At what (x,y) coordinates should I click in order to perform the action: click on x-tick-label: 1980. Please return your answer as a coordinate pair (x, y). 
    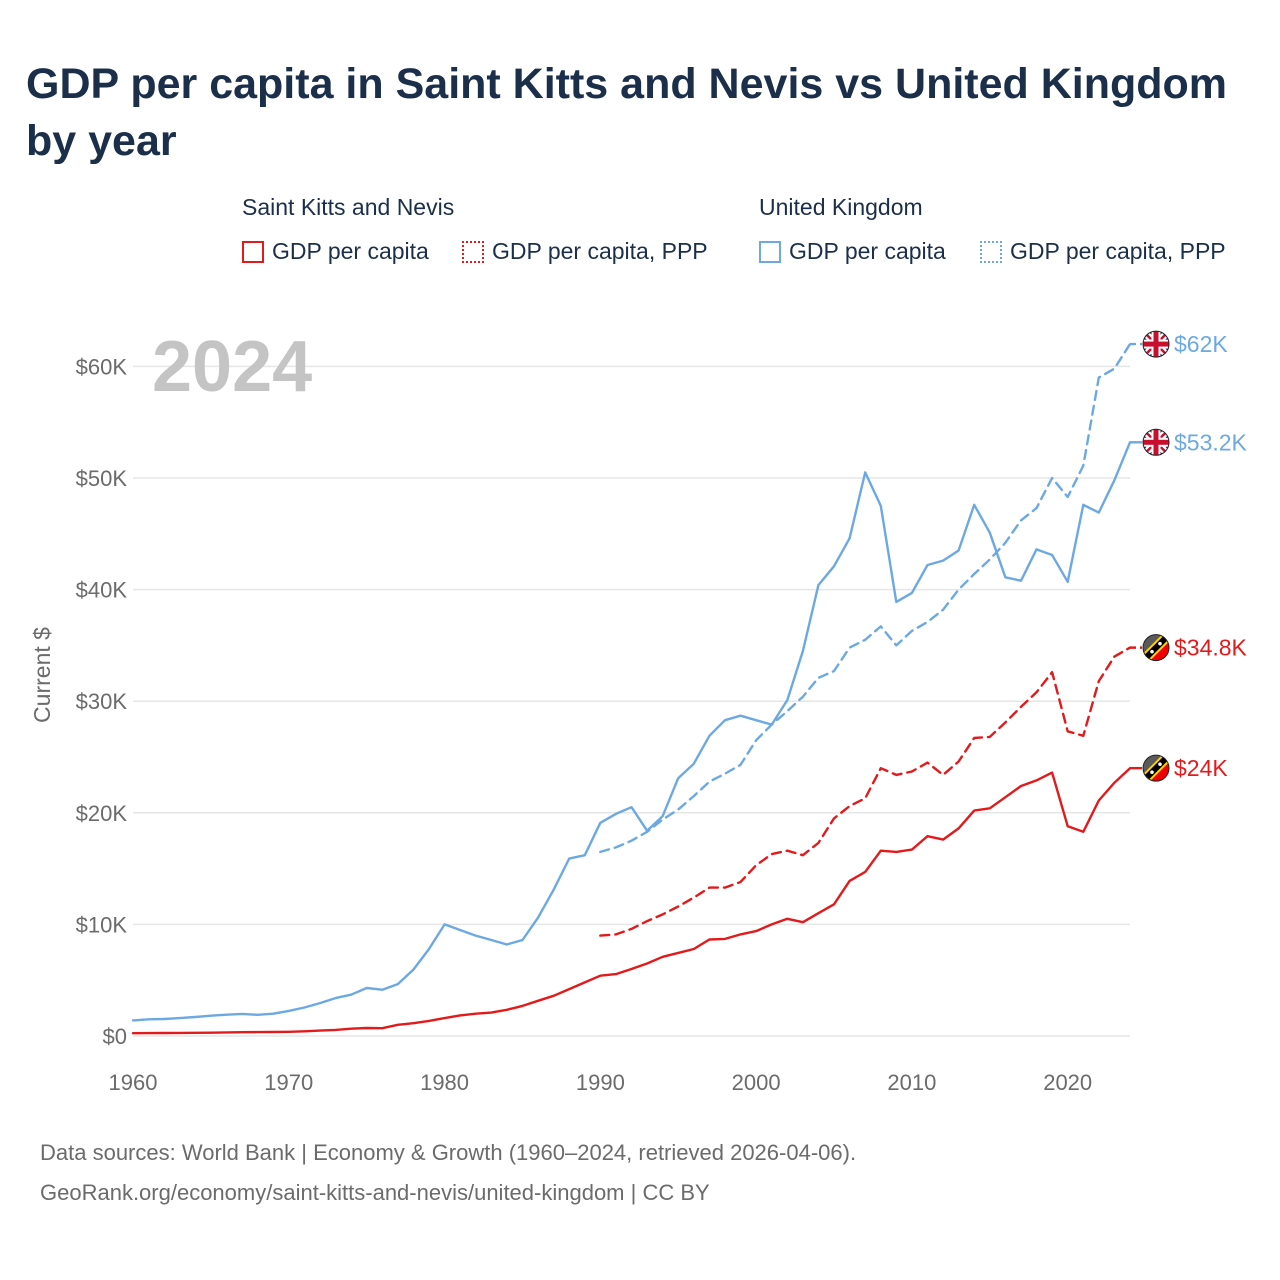
    Looking at the image, I should click on (444, 1082).